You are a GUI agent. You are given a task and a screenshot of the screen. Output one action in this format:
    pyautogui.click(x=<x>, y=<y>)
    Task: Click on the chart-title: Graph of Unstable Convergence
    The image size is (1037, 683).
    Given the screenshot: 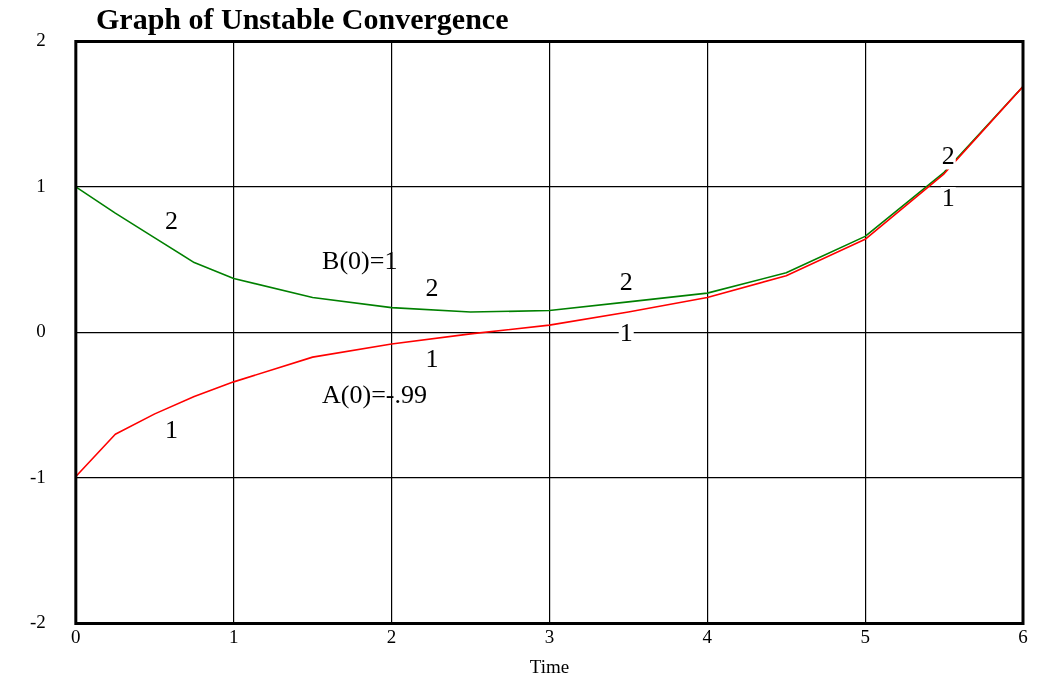 What is the action you would take?
    pyautogui.click(x=302, y=19)
    